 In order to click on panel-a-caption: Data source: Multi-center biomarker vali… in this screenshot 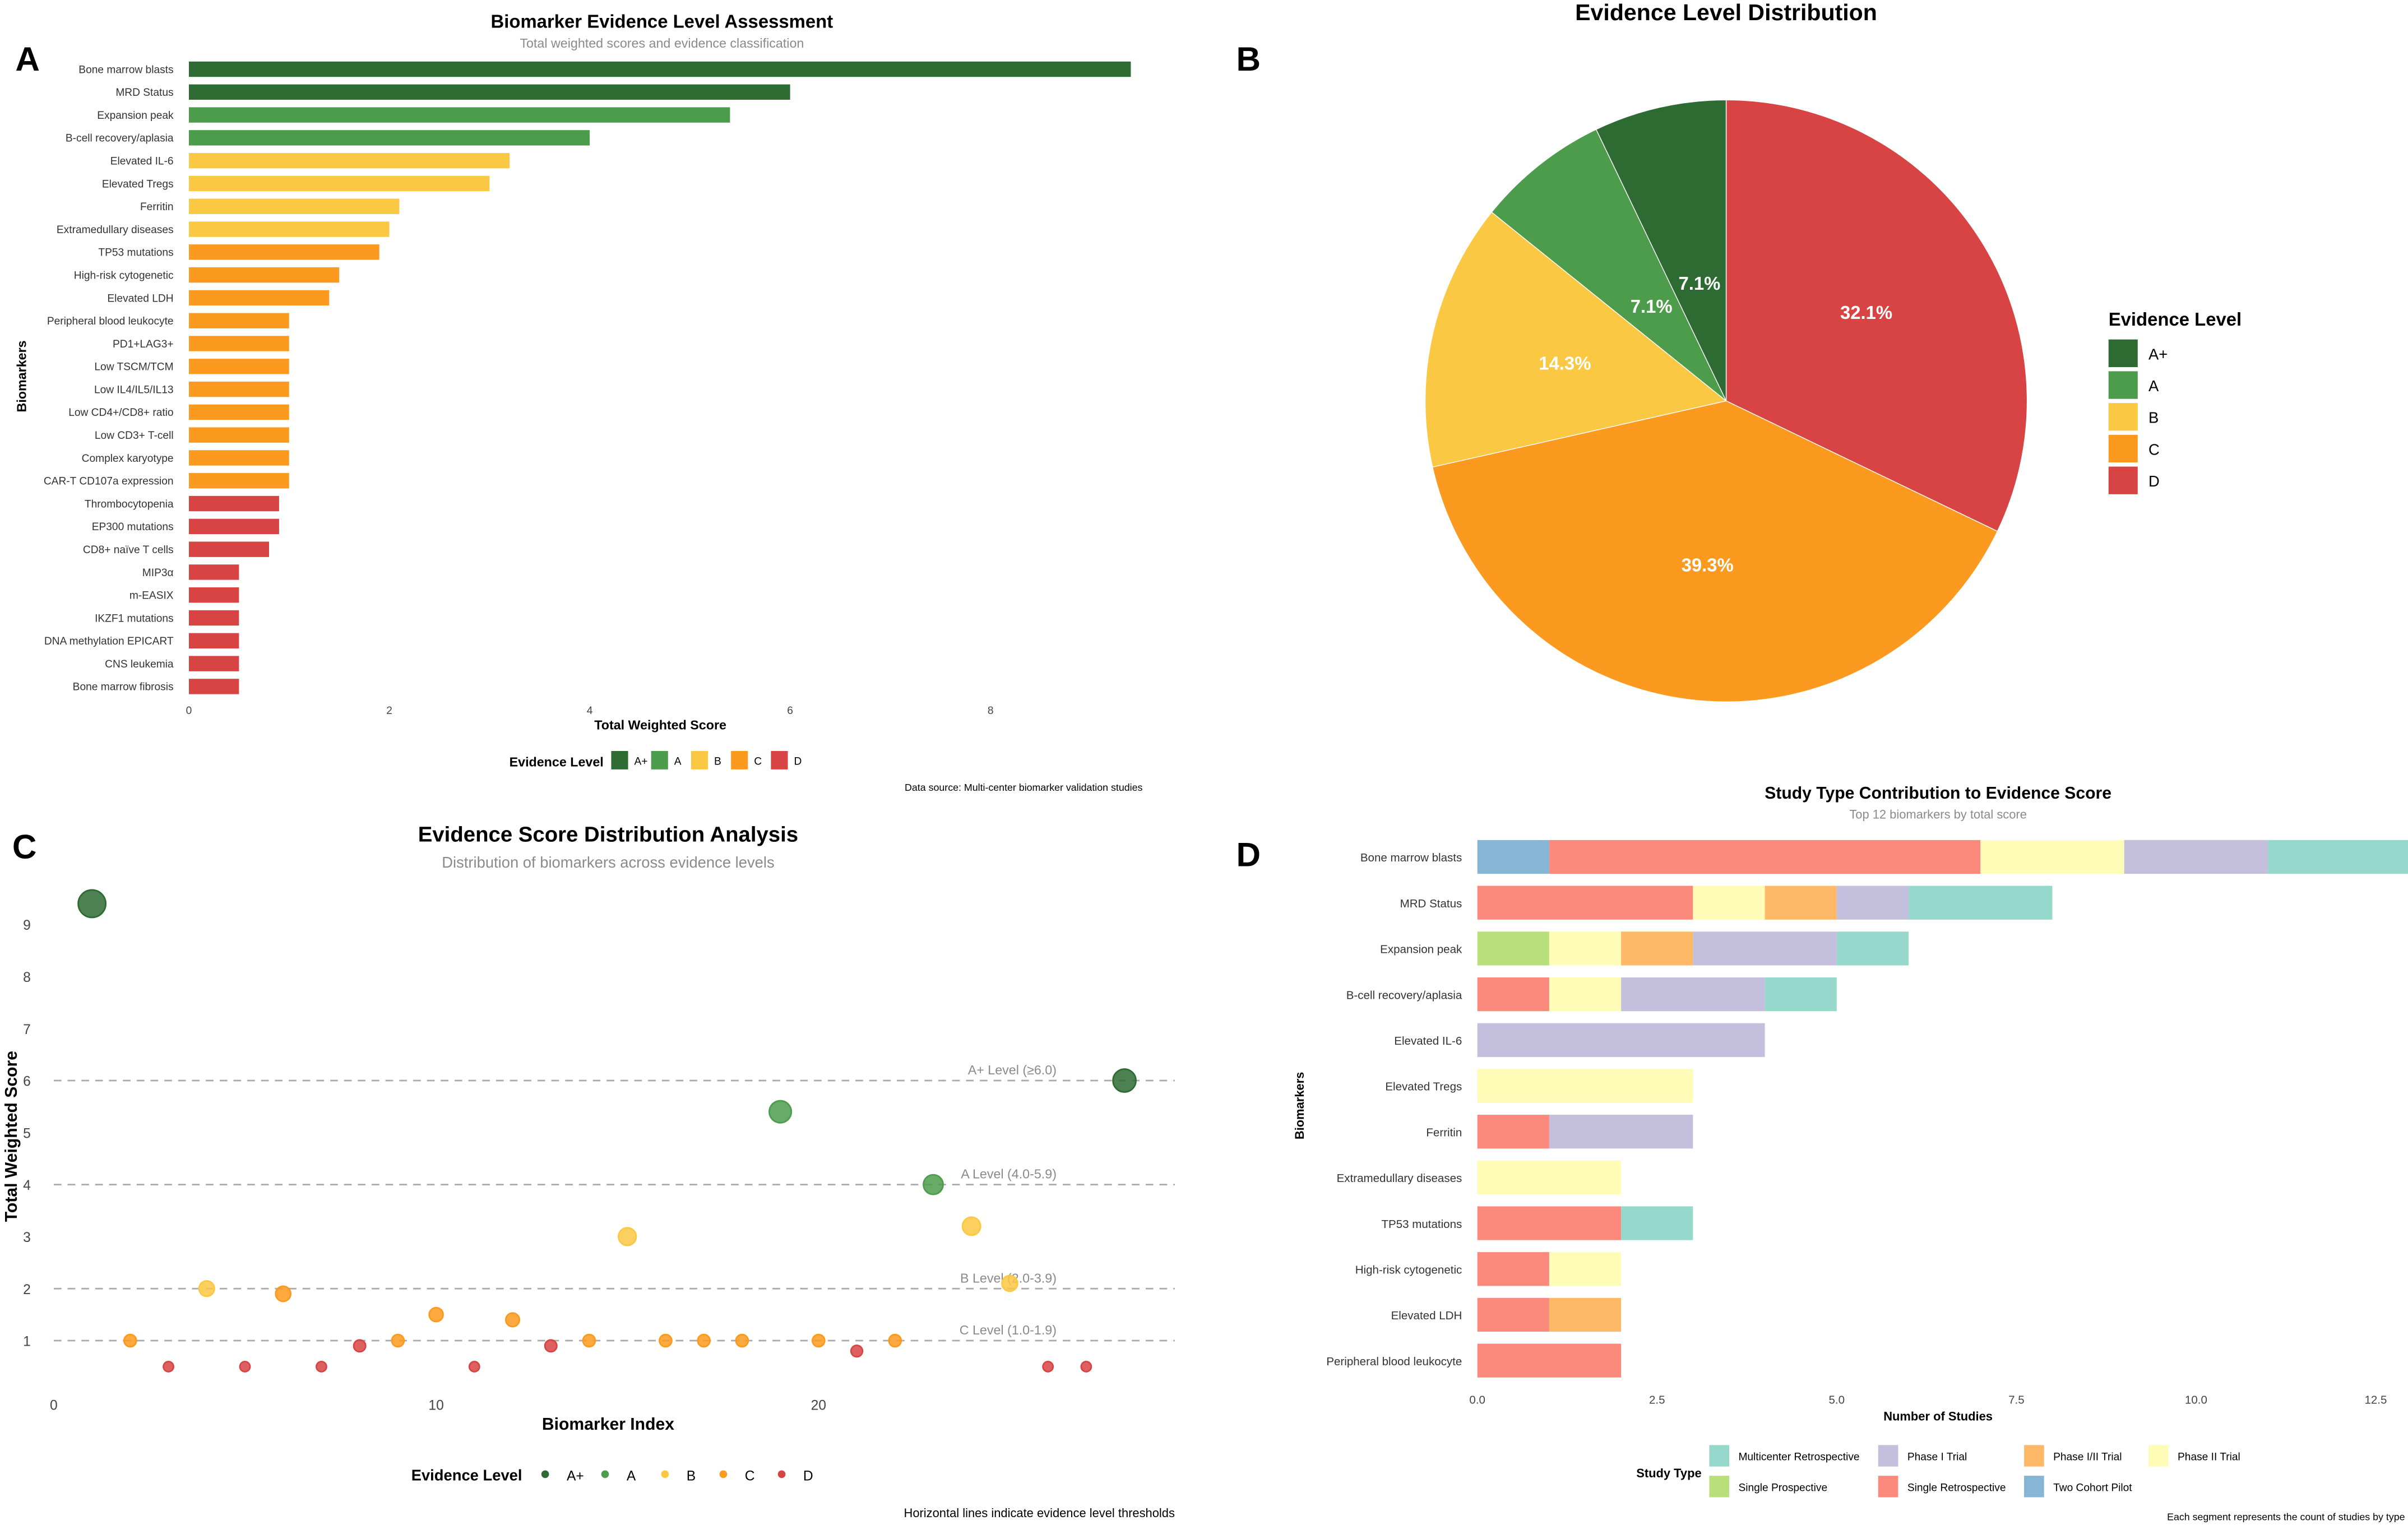, I will do `click(1024, 787)`.